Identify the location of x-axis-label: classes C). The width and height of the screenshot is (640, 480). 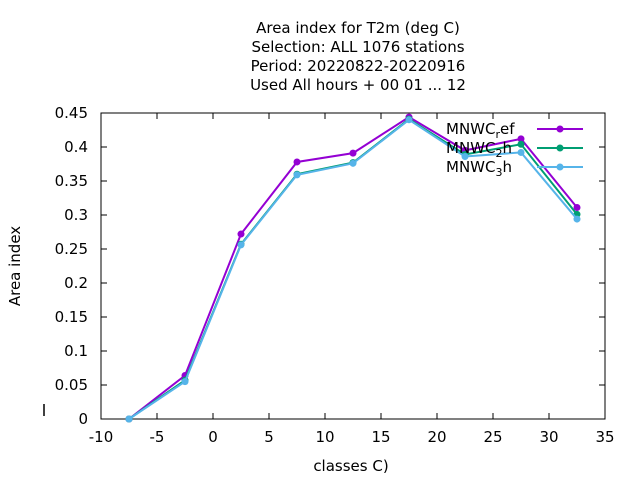
(350, 466).